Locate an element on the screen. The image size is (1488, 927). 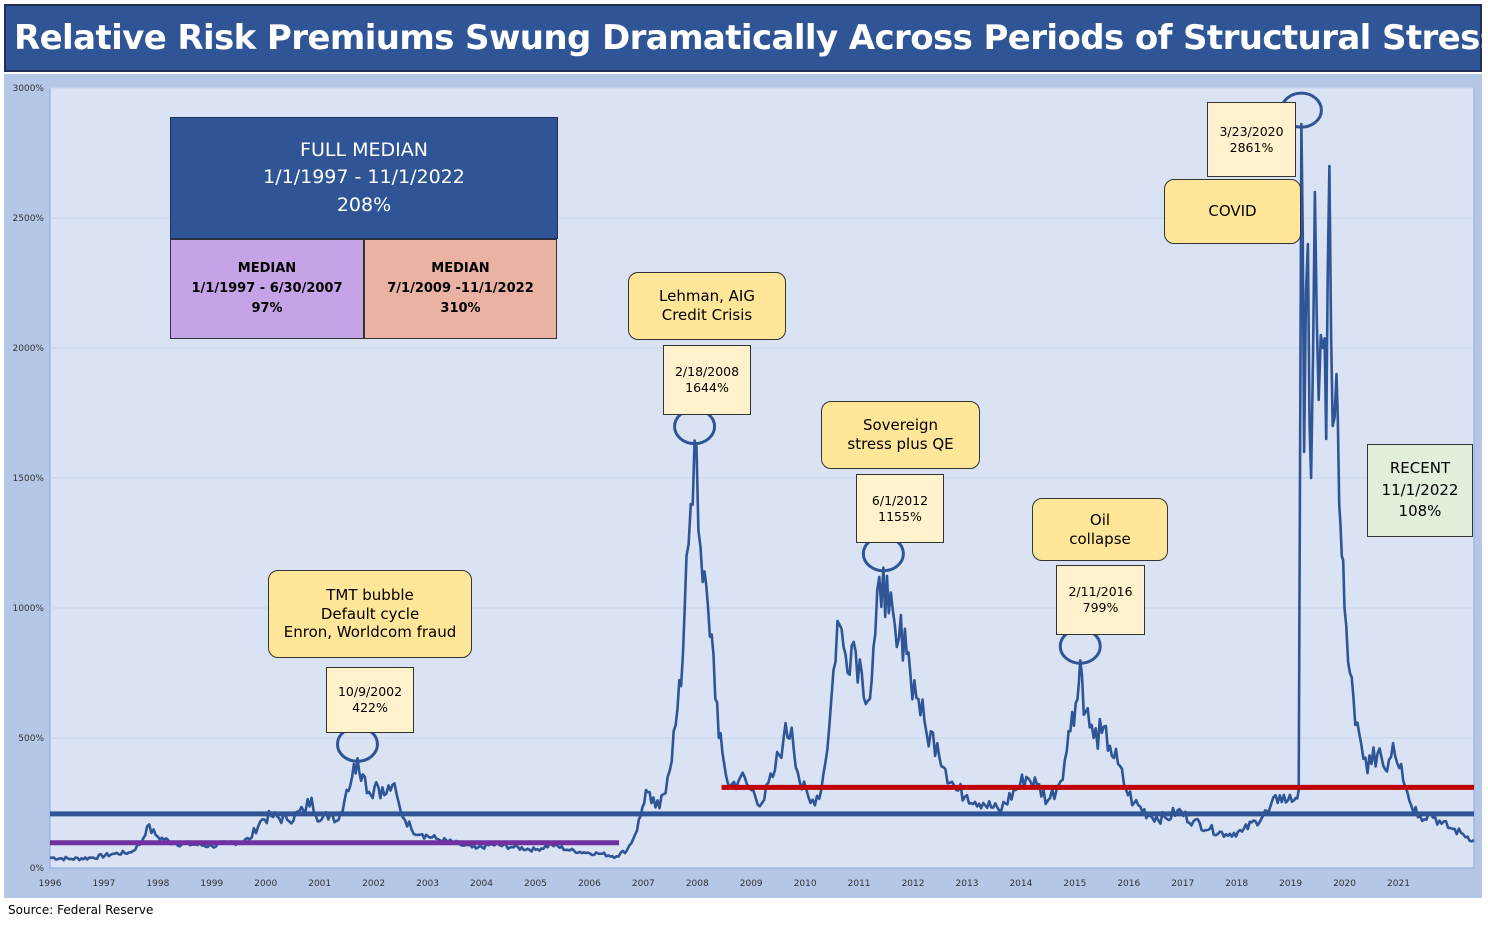
median-late-box: MEDIAN 7/1/2009 -11/1/2022 310% is located at coordinates (460, 289).